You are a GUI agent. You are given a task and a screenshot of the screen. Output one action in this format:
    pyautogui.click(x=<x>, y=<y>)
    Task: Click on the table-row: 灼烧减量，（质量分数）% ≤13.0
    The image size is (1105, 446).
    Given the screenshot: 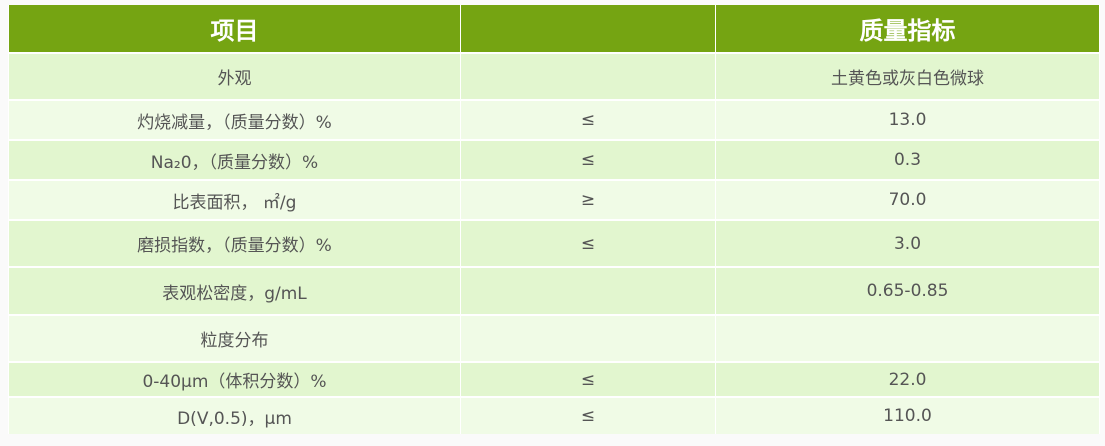 What is the action you would take?
    pyautogui.click(x=554, y=119)
    